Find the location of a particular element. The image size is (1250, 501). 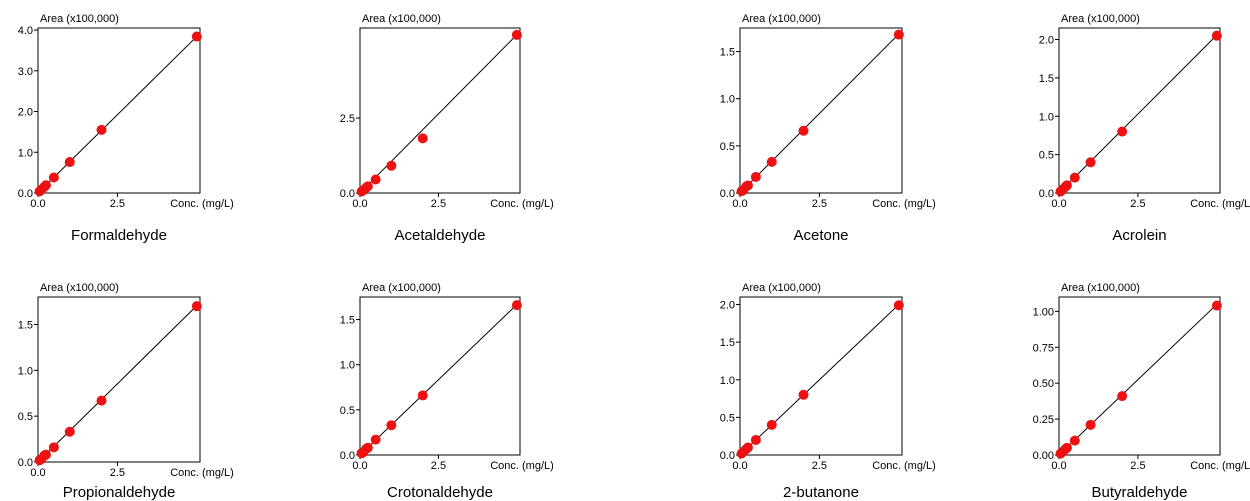

y-tick-label: 0.50 is located at coordinates (1043, 384).